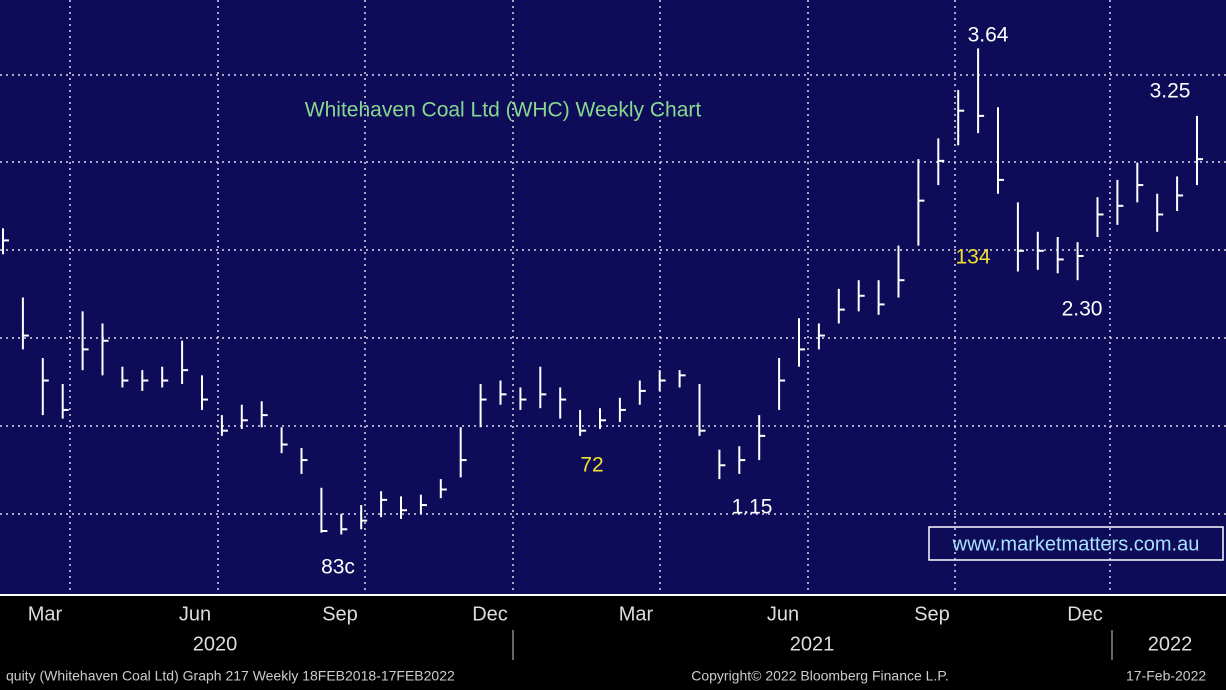 Image resolution: width=1226 pixels, height=690 pixels. I want to click on watermark-box, so click(1076, 543).